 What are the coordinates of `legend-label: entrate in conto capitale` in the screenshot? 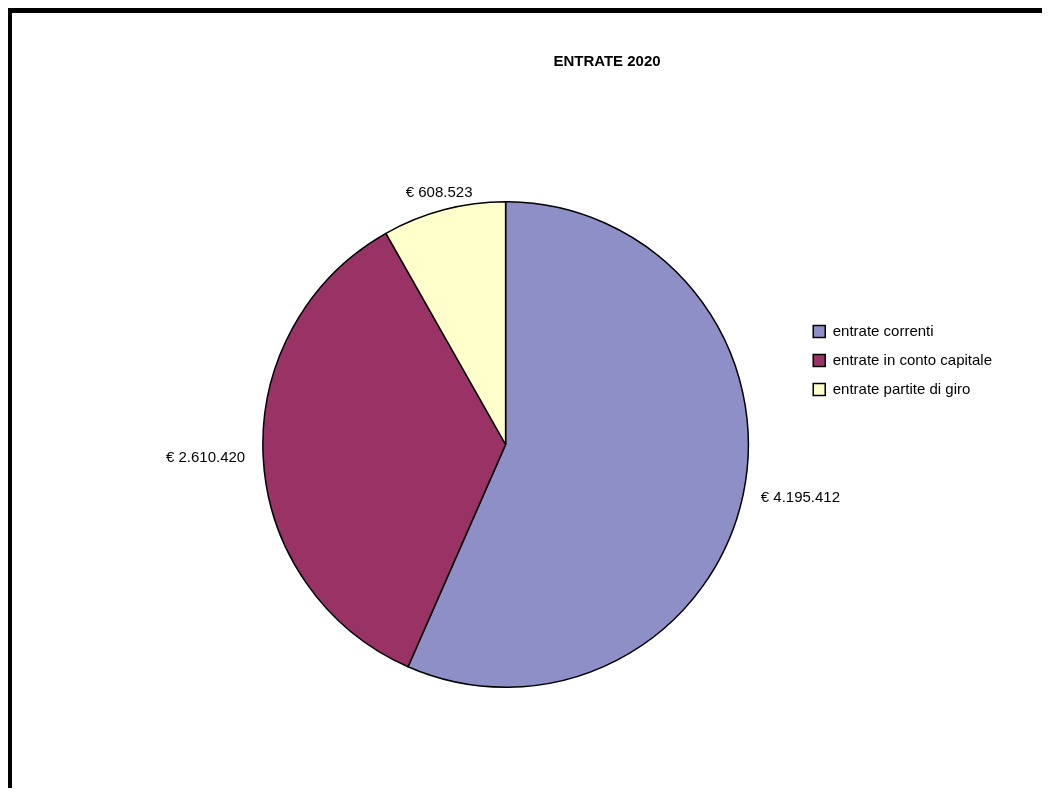 It's located at (912, 359).